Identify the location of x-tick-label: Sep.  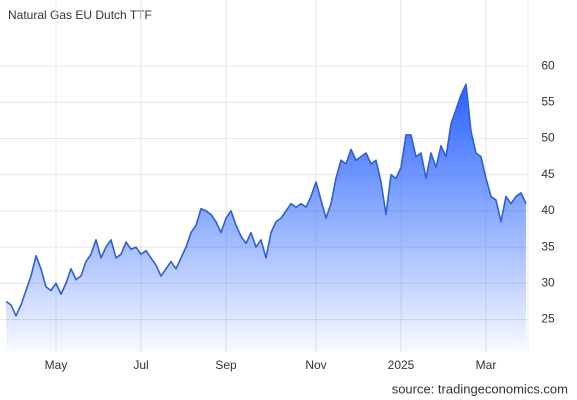
(226, 365).